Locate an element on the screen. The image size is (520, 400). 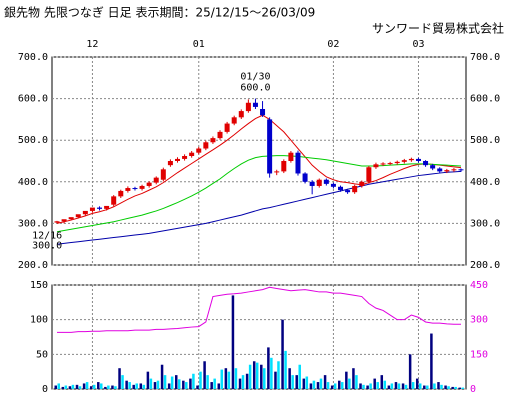
x-tick-label: 12 is located at coordinates (92, 44).